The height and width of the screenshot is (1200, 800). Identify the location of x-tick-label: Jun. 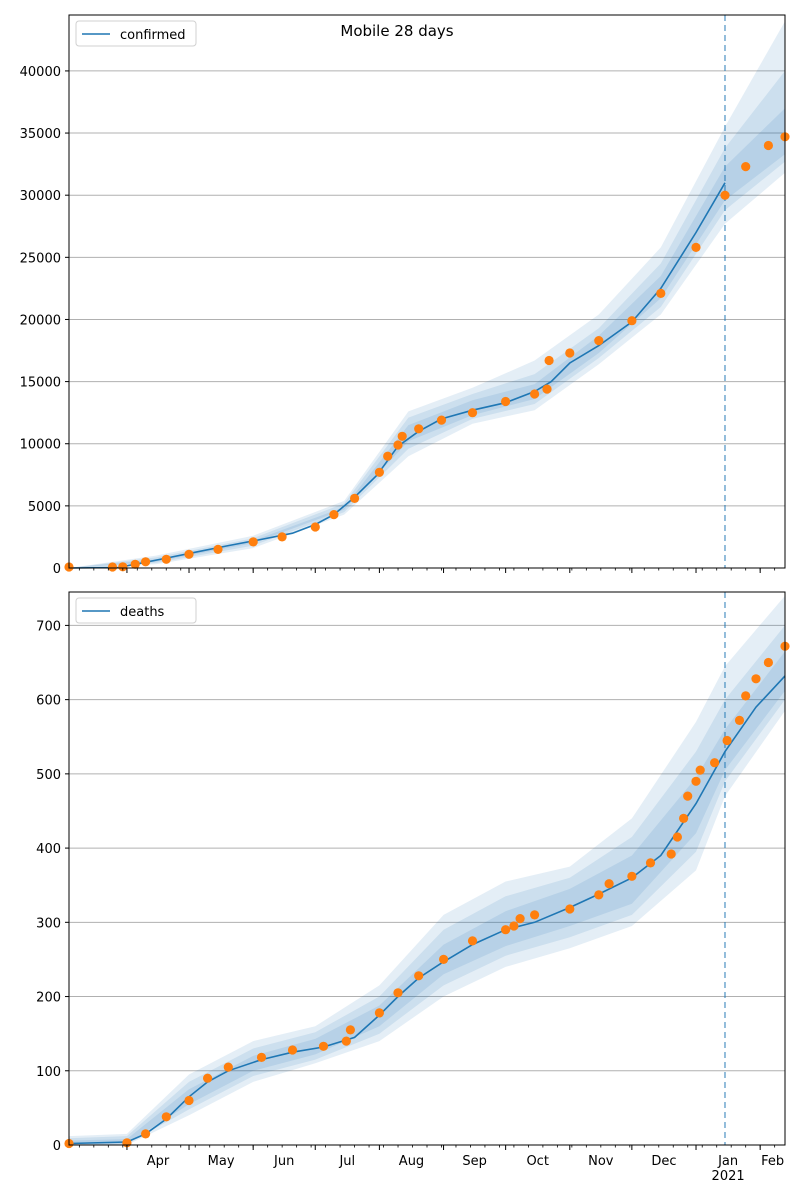
(283, 1161).